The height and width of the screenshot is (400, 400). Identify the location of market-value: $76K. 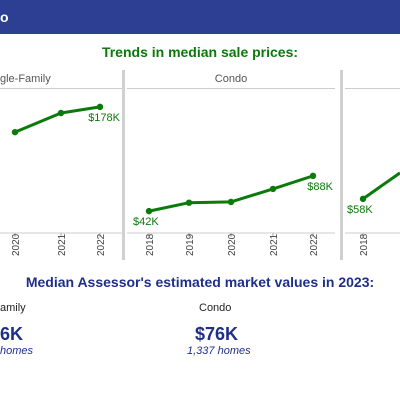
(217, 334).